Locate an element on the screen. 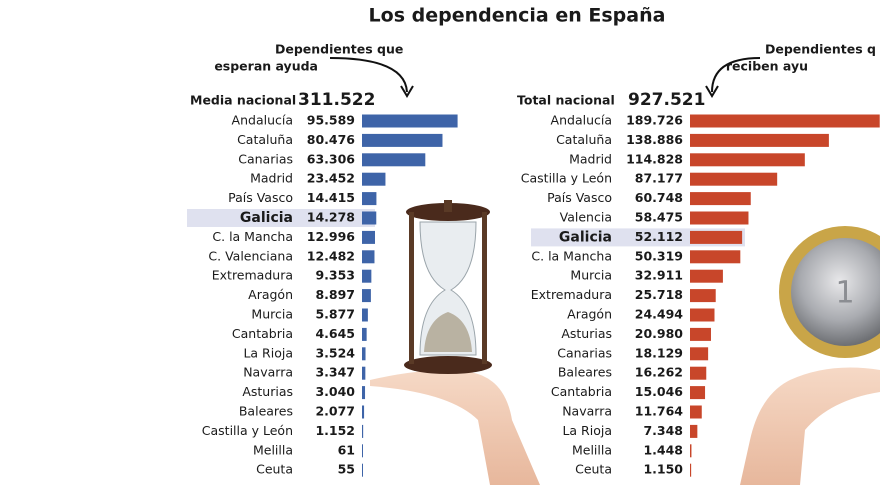  value-label: 14.278 is located at coordinates (331, 217).